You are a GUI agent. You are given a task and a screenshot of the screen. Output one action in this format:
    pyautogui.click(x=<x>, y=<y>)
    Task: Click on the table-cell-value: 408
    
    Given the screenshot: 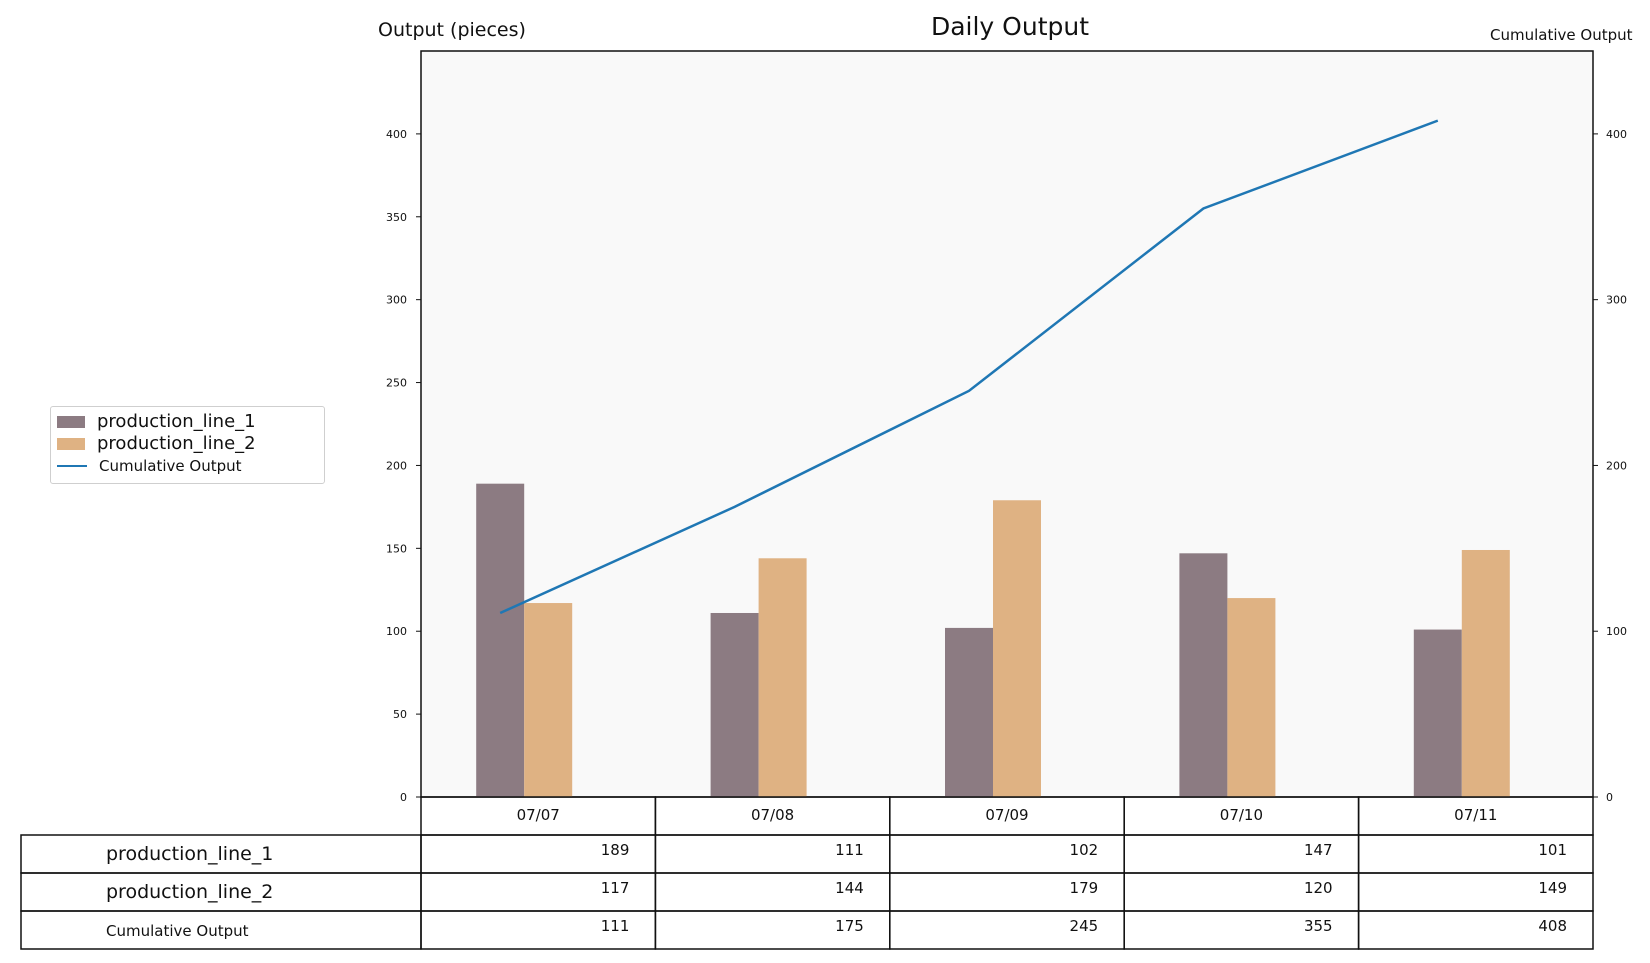 What is the action you would take?
    pyautogui.click(x=1552, y=926)
    